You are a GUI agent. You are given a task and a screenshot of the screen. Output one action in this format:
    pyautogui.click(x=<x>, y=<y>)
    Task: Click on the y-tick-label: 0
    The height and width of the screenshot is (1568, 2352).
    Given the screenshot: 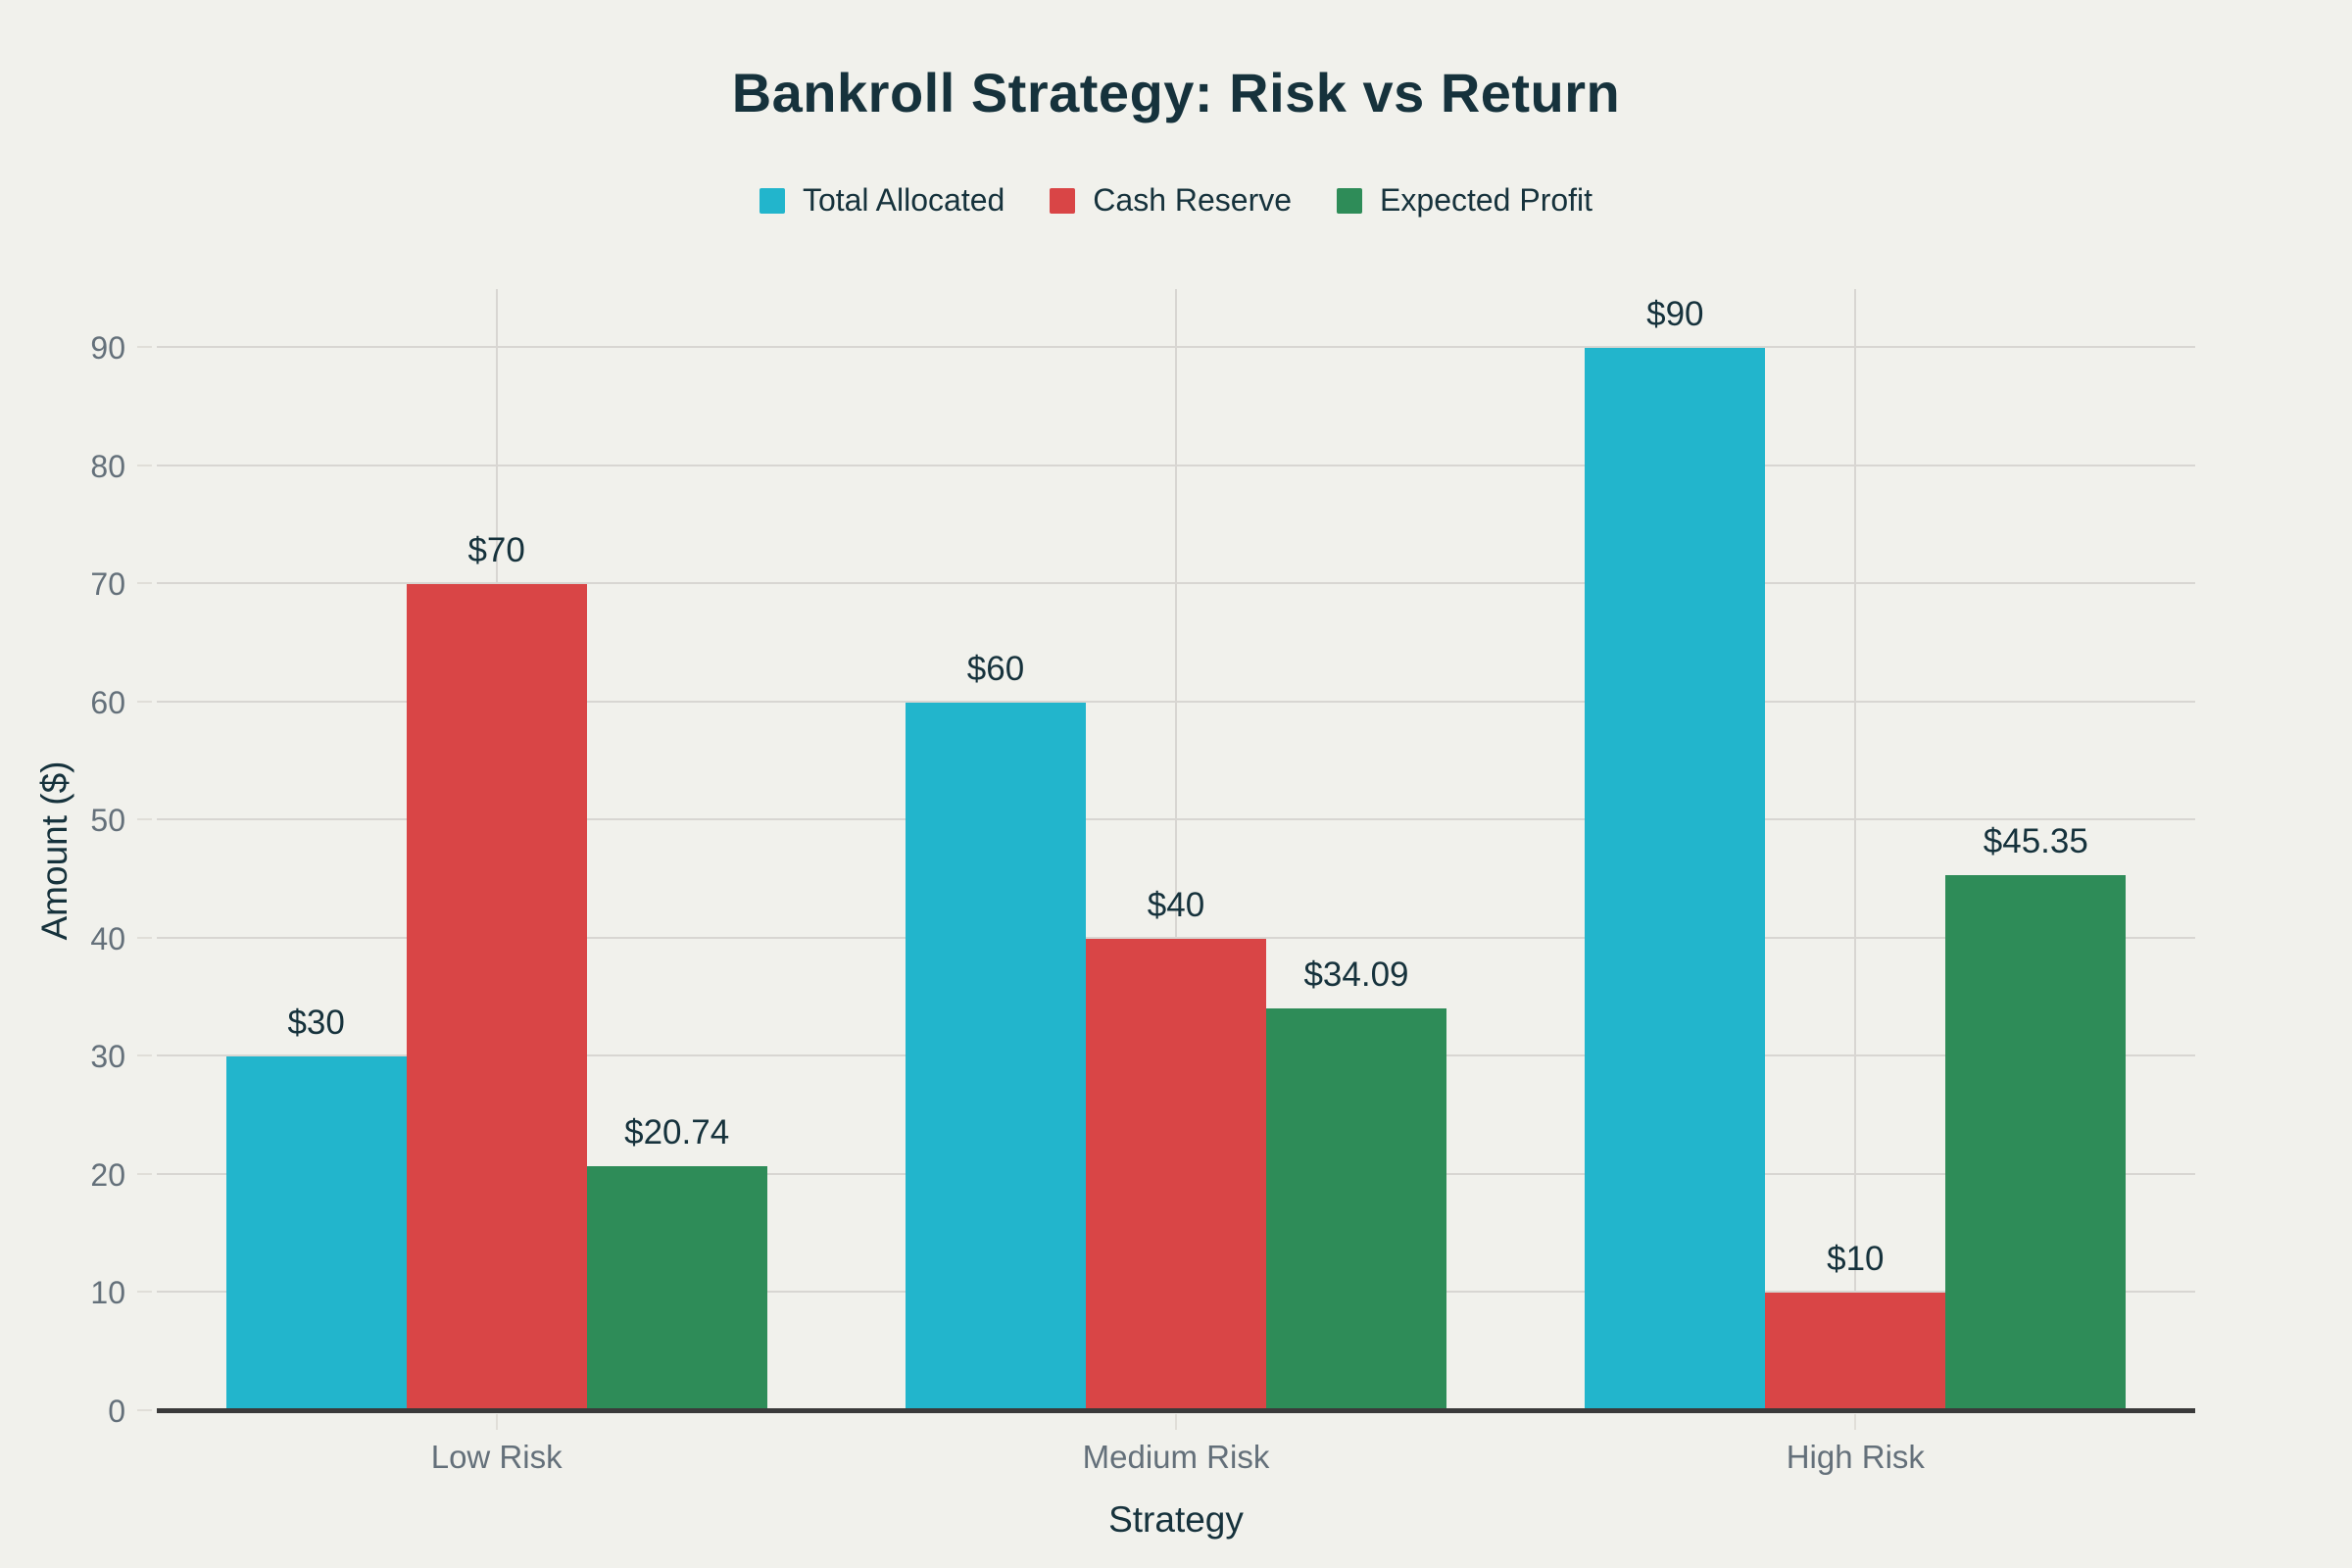 What is the action you would take?
    pyautogui.click(x=116, y=1411)
    